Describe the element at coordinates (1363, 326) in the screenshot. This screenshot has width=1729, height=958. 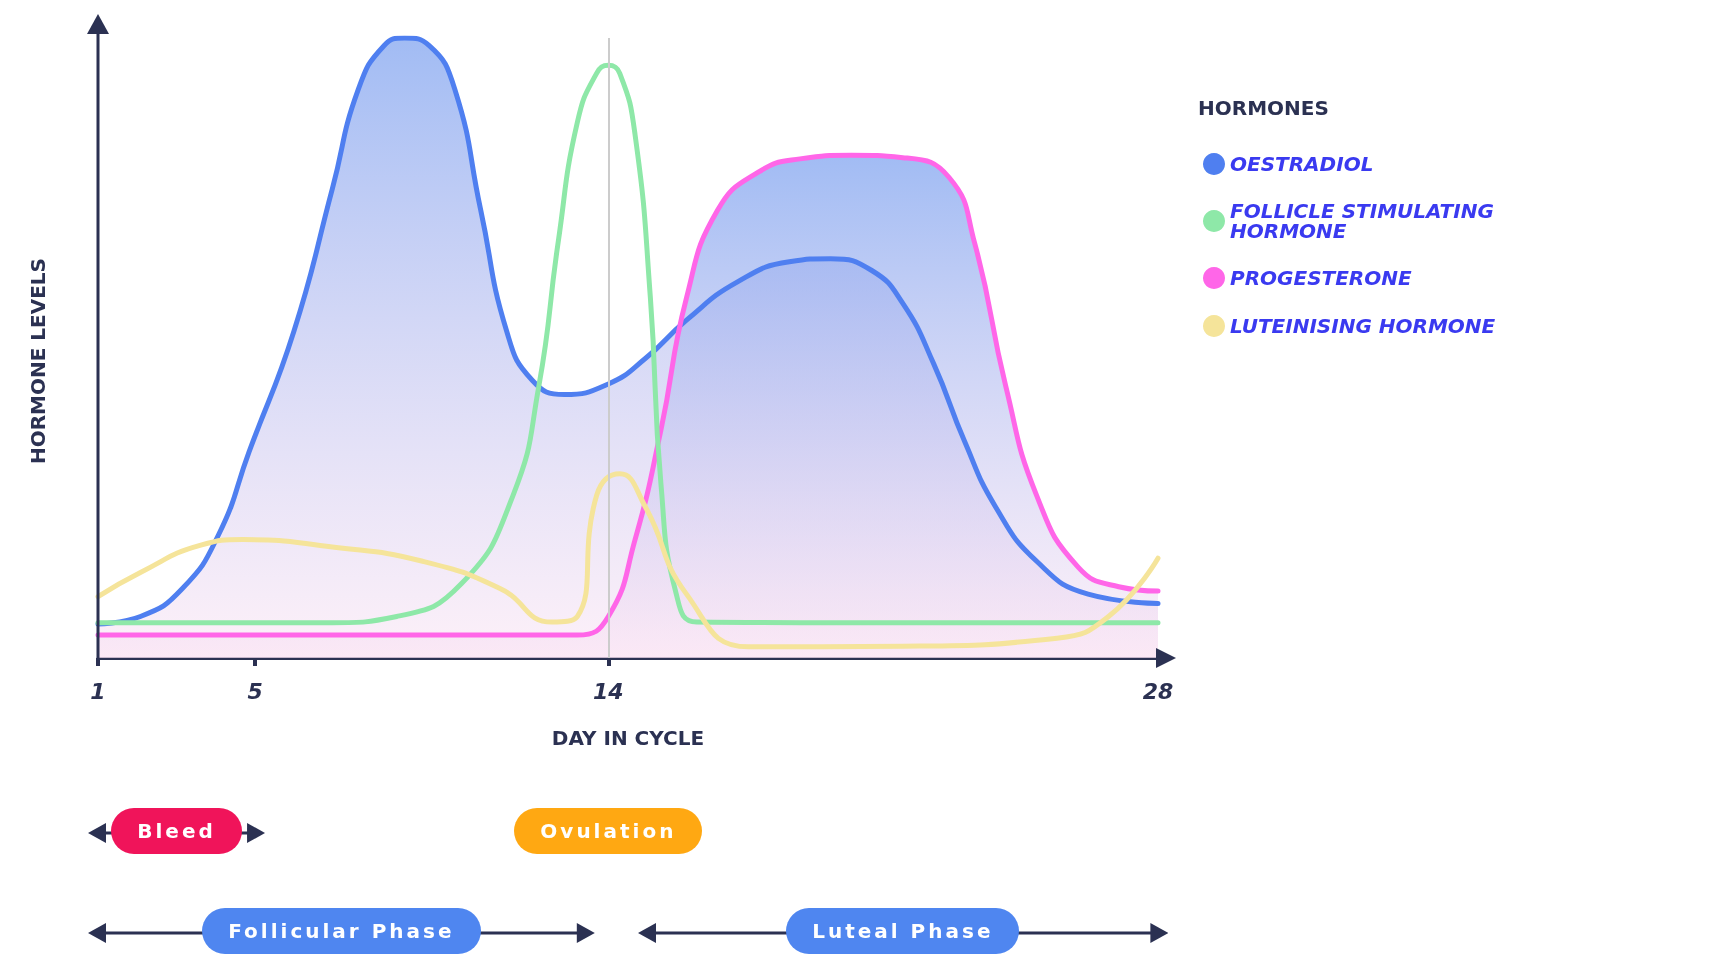
I see `legend-label: LUTEINISING HORMONE` at that location.